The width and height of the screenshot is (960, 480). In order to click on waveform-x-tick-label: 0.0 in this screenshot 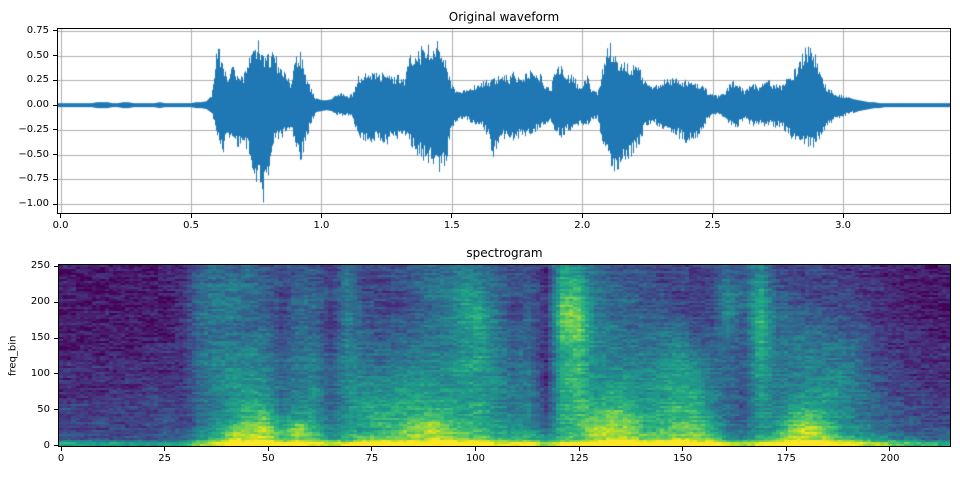, I will do `click(60, 225)`.